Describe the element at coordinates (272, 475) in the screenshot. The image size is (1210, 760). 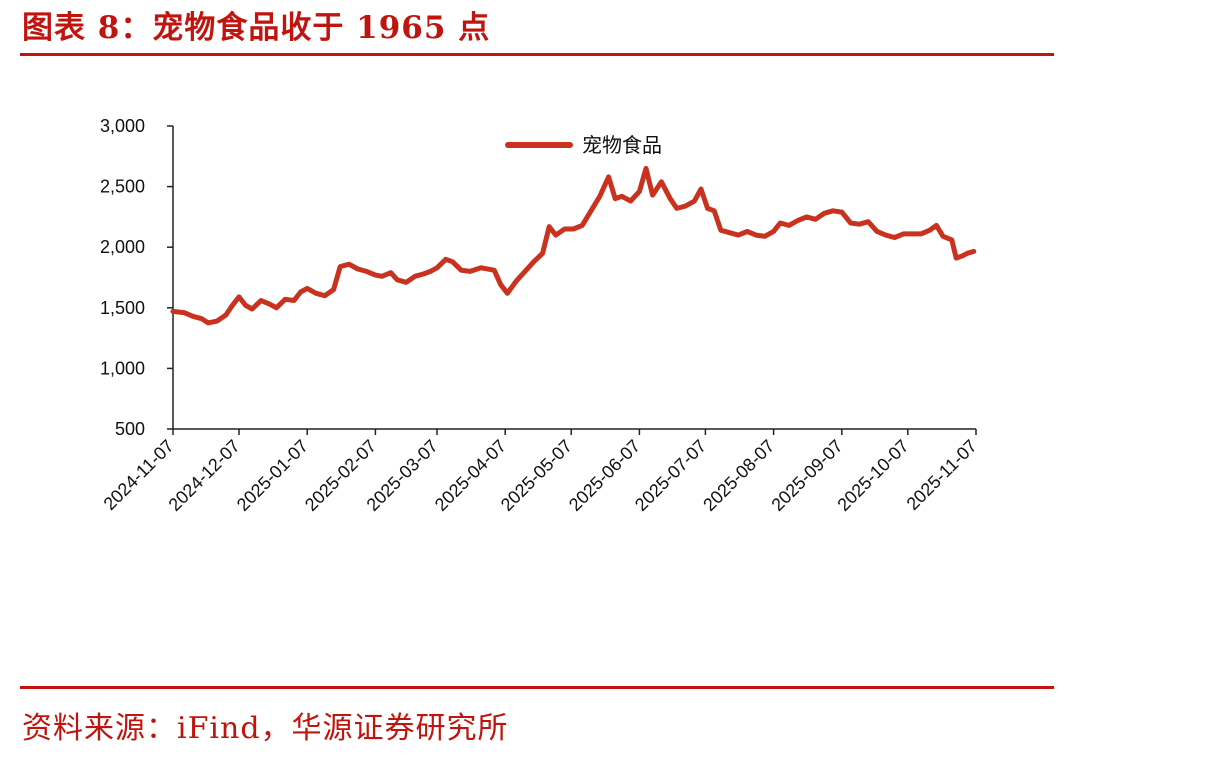
I see `x-tick-label: 2025-01-07` at that location.